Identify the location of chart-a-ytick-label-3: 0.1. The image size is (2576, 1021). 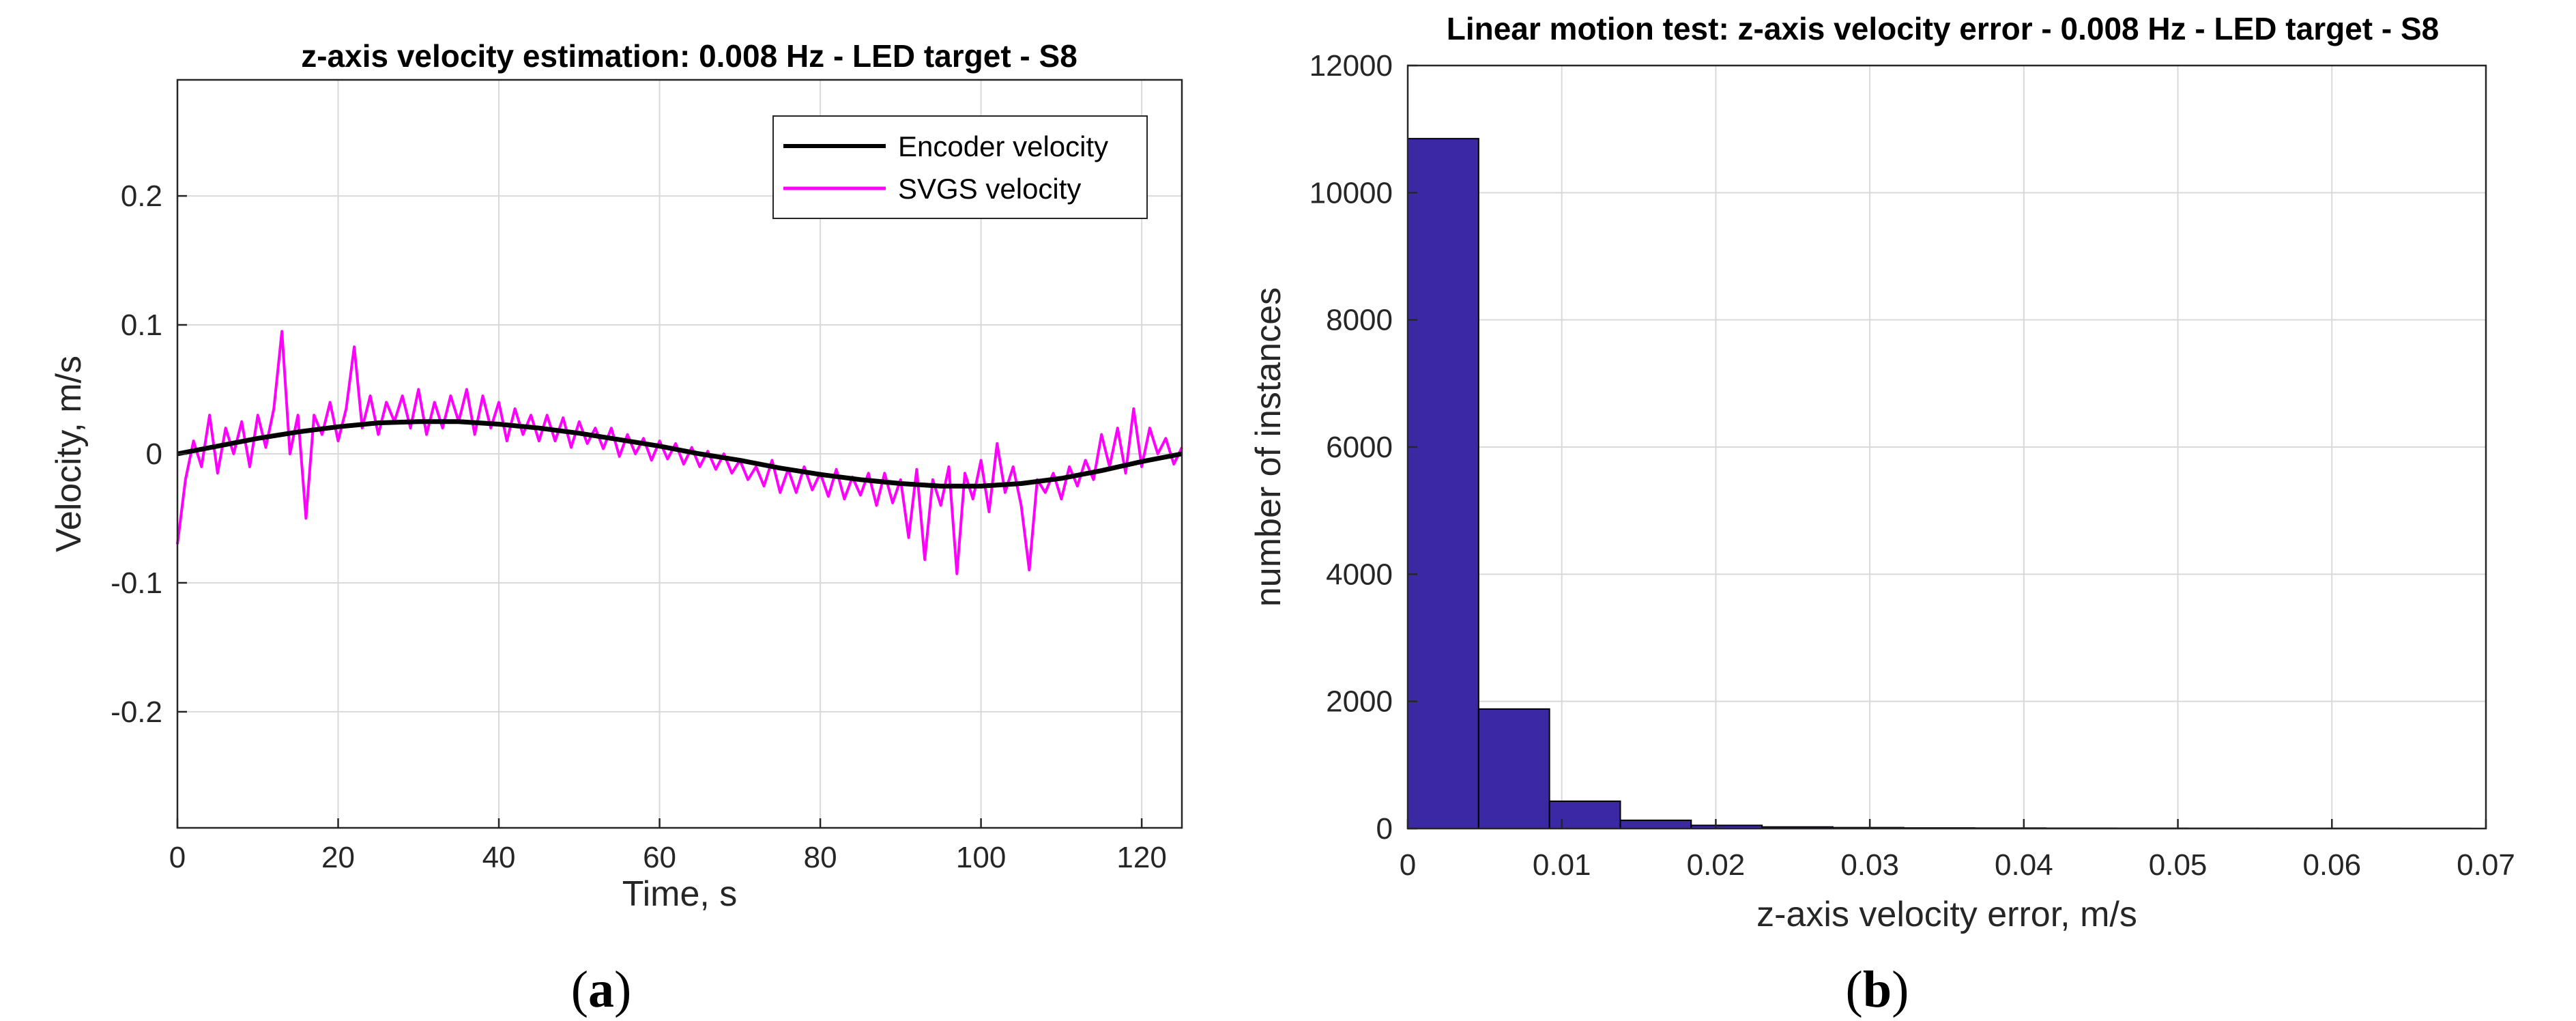
(141, 325).